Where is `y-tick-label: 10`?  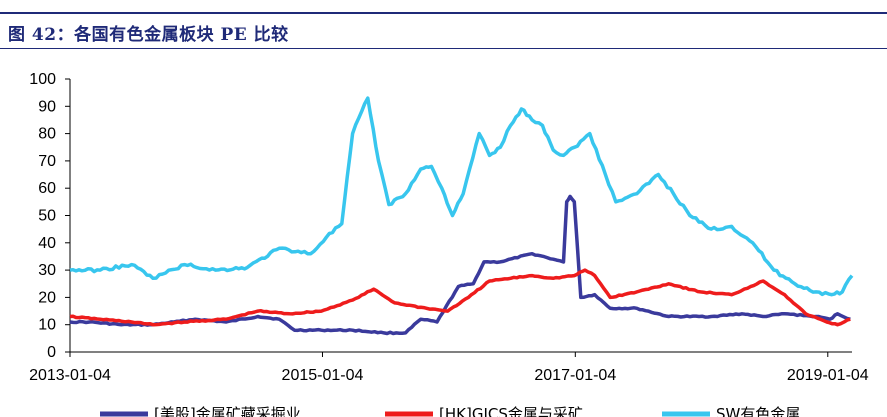
y-tick-label: 10 is located at coordinates (47, 325).